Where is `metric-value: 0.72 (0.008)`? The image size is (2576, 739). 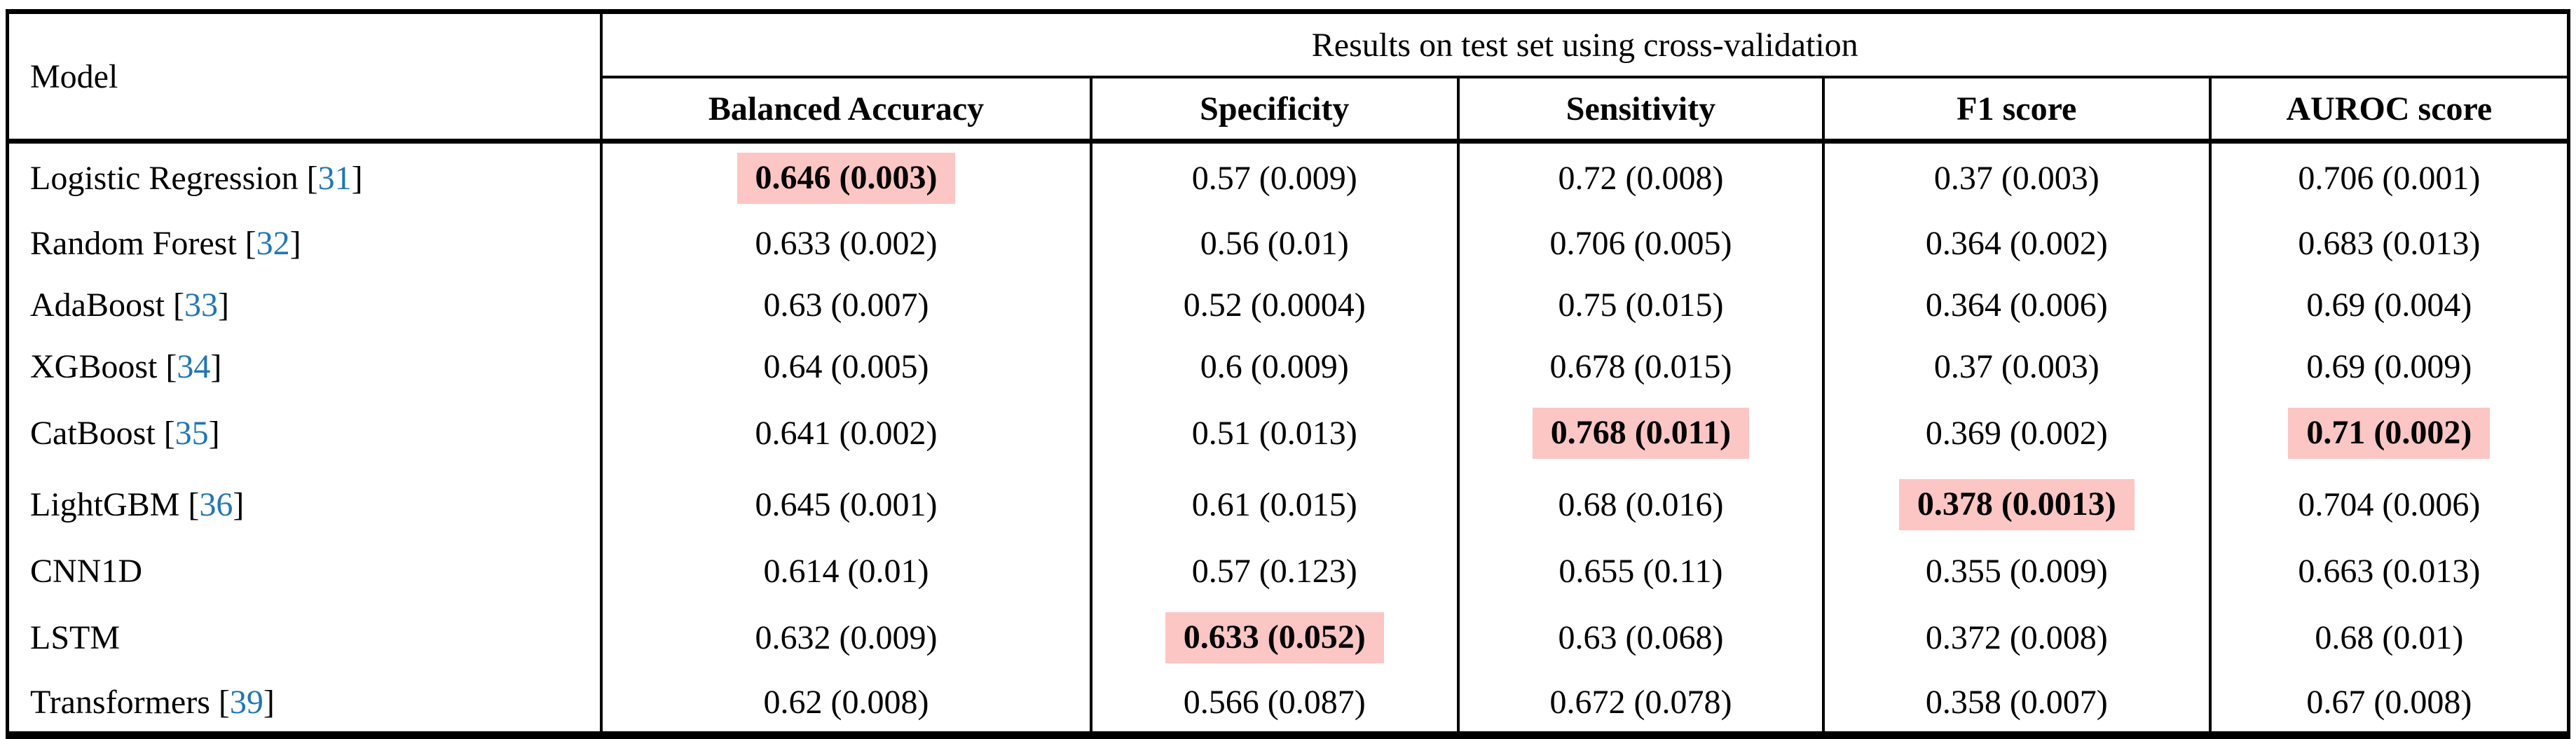
metric-value: 0.72 (0.008) is located at coordinates (1641, 178).